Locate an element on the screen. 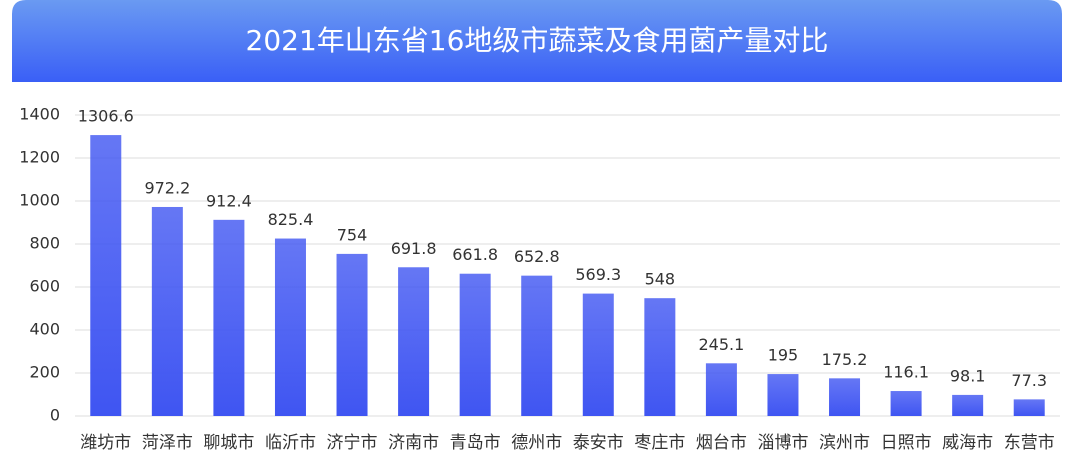 Image resolution: width=1080 pixels, height=471 pixels. x-tick-label: 临沂市 is located at coordinates (290, 443).